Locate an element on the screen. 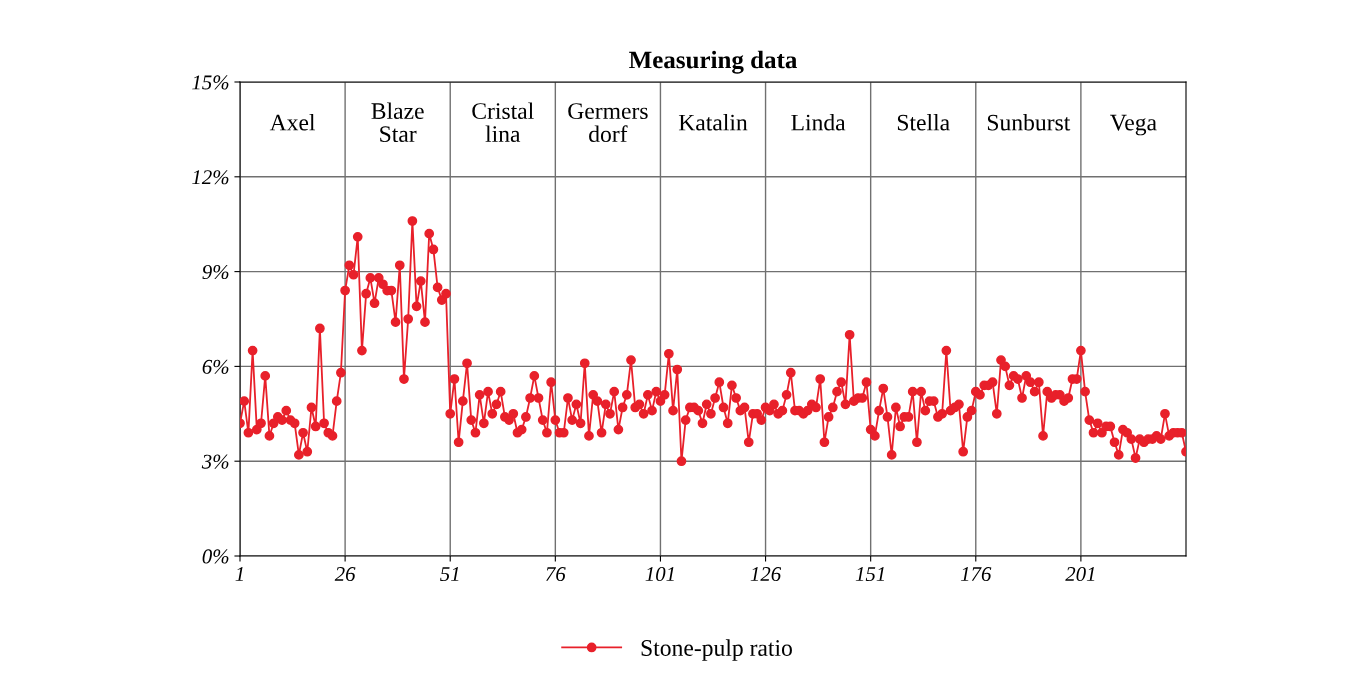 This screenshot has height=682, width=1355. x-tick-label: 201 is located at coordinates (1080, 574).